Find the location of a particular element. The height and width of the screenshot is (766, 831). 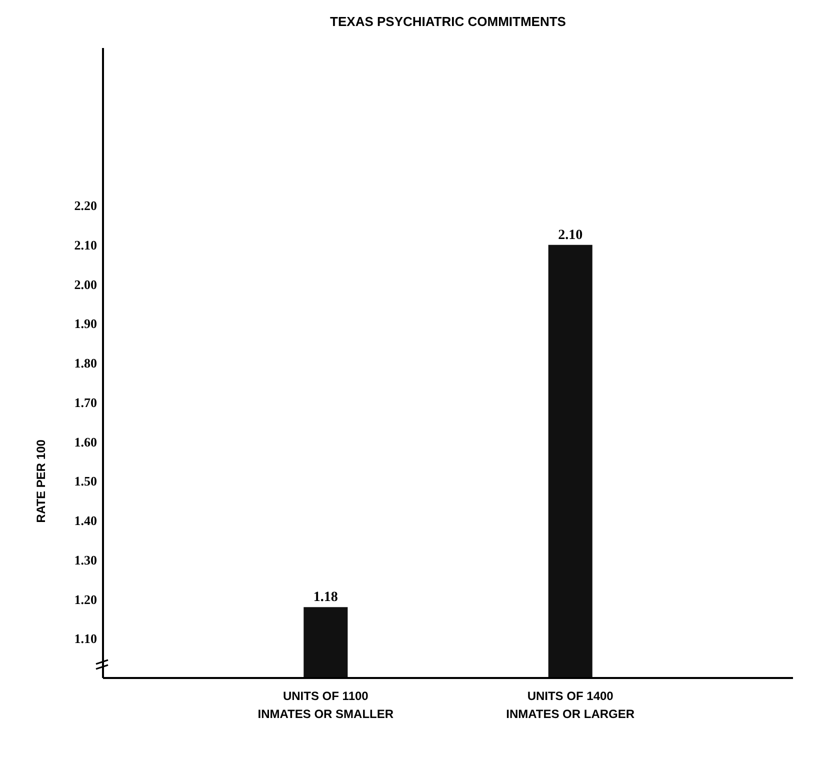

y-tick-label: 1.30 is located at coordinates (85, 560).